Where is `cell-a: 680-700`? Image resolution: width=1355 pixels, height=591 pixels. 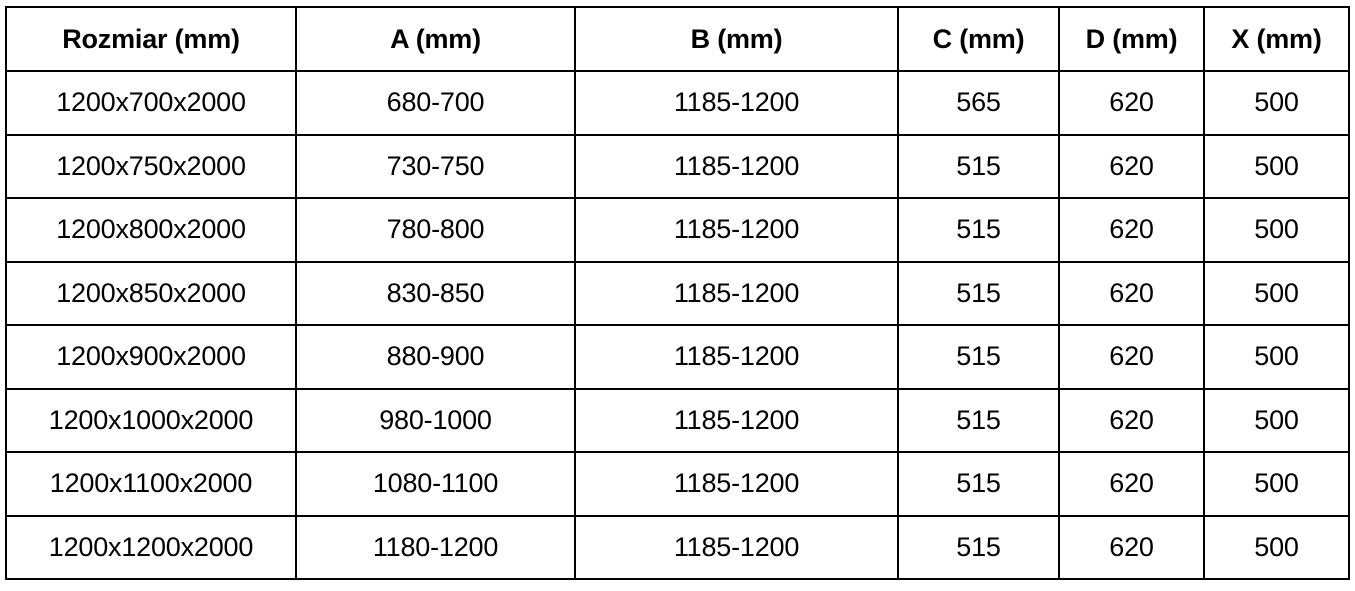 cell-a: 680-700 is located at coordinates (435, 103).